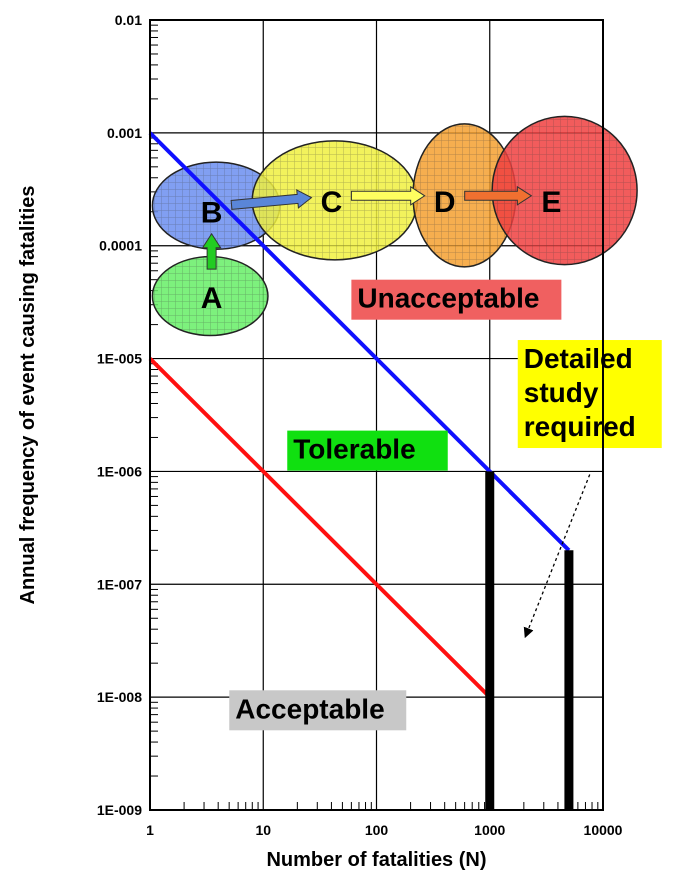 The width and height of the screenshot is (697, 878). Describe the element at coordinates (119, 584) in the screenshot. I see `y-tick-label: 1E-007` at that location.